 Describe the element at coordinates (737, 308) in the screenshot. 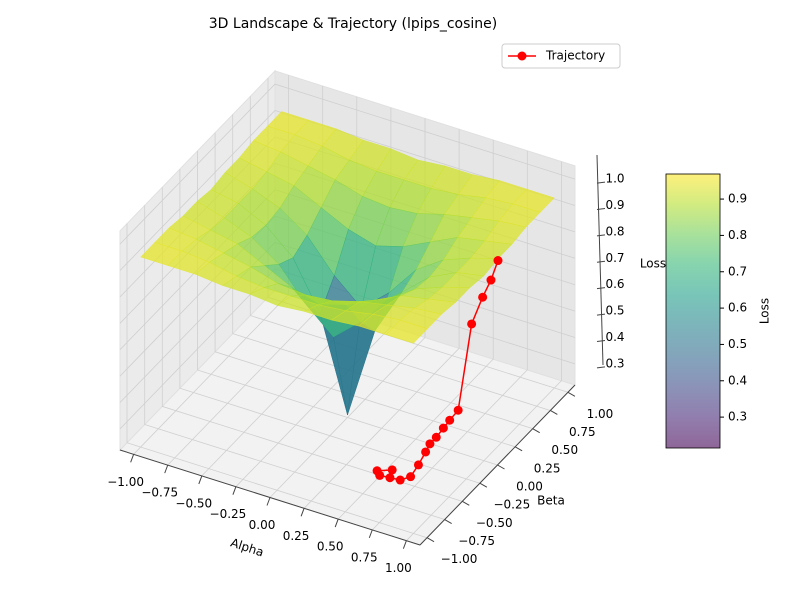

I see `colorbar-tick-label: 0.6` at that location.